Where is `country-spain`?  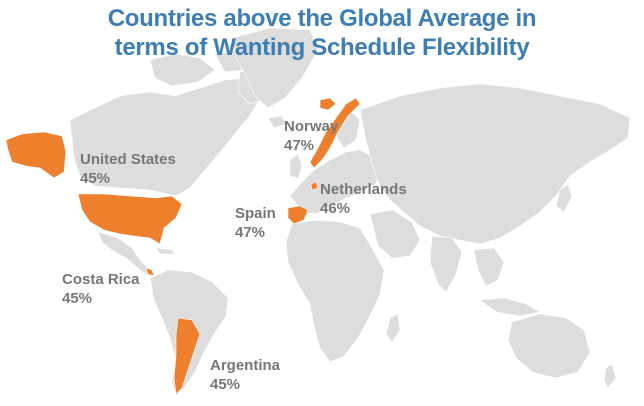 country-spain is located at coordinates (298, 215).